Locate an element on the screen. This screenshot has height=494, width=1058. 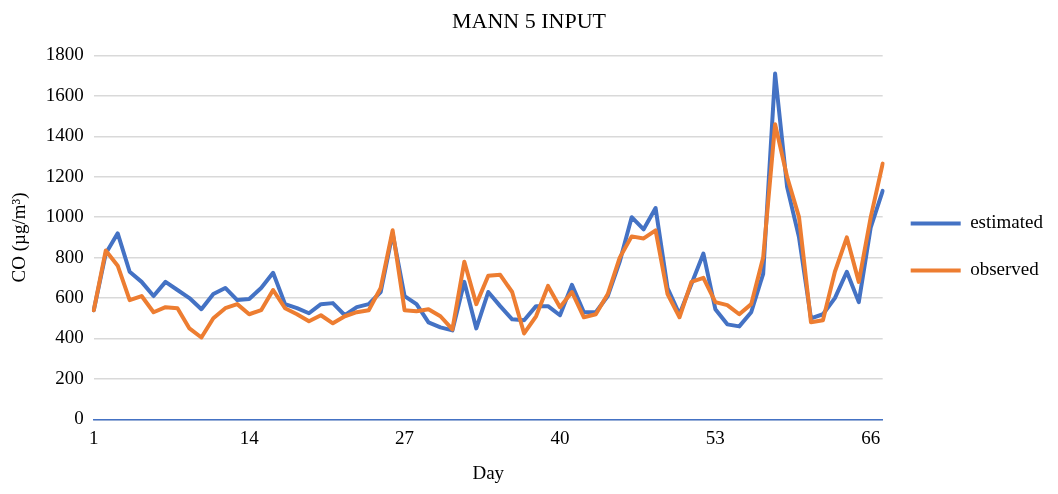
y-tick-label: 1200 is located at coordinates (64, 175).